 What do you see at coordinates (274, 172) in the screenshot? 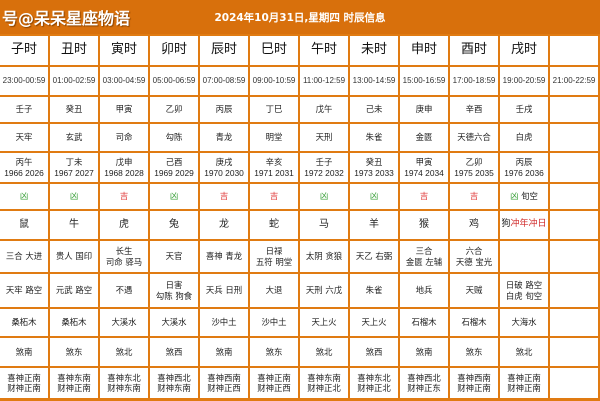
I see `clash-years: 1971 2031` at bounding box center [274, 172].